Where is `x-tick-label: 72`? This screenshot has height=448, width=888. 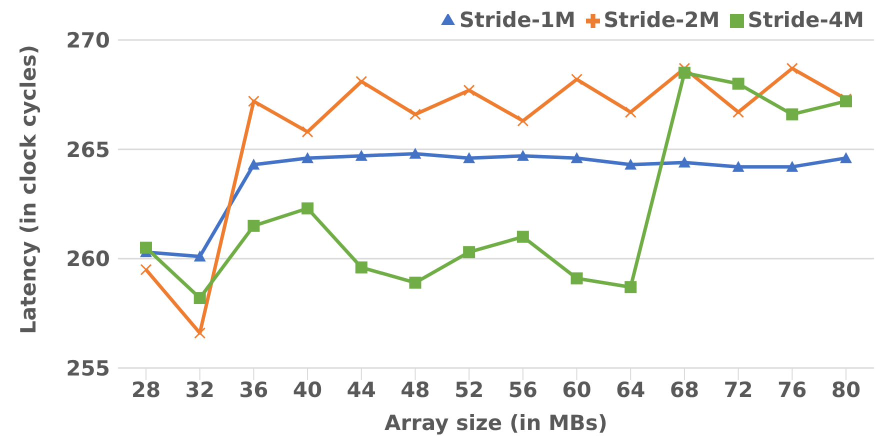 x-tick-label: 72 is located at coordinates (738, 390).